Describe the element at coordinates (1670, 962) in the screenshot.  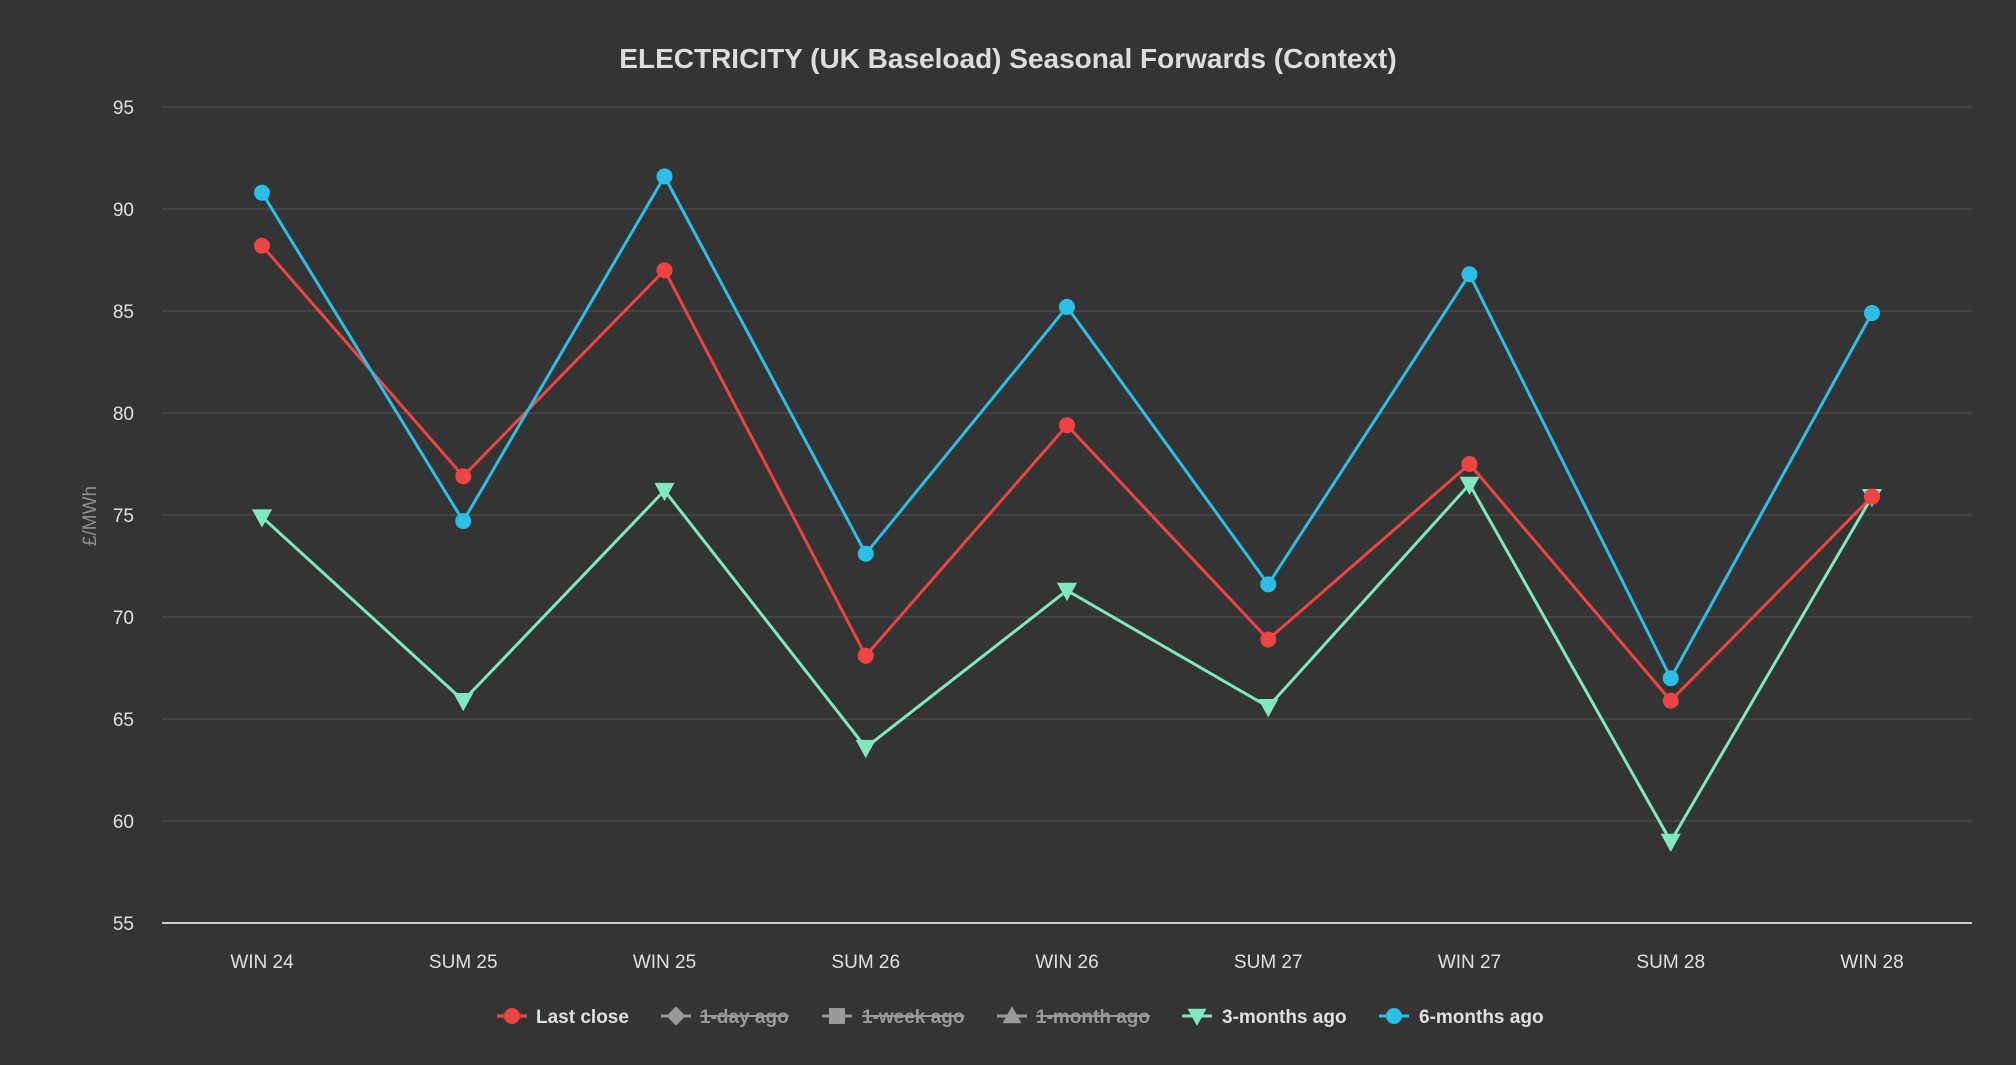
I see `x-tick-label: SUM 28` at that location.